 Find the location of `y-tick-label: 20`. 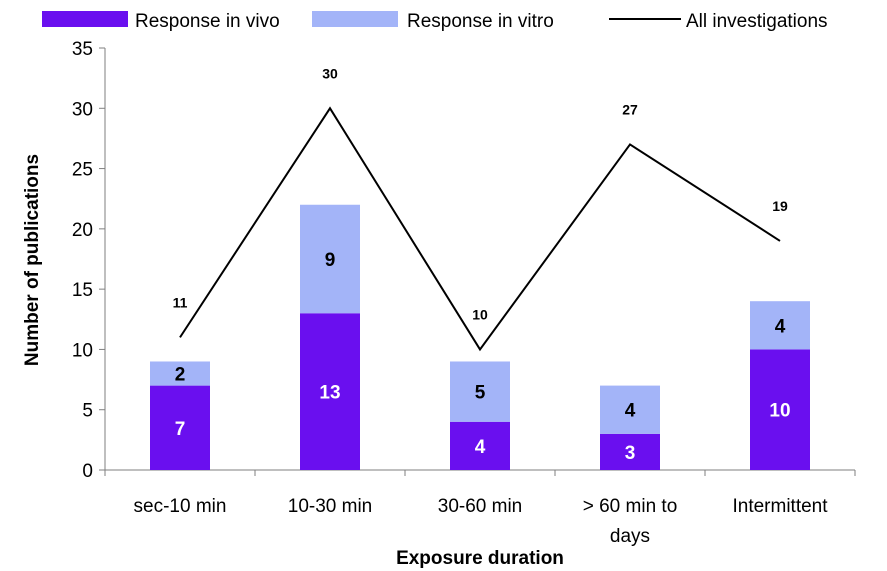

y-tick-label: 20 is located at coordinates (82, 230).